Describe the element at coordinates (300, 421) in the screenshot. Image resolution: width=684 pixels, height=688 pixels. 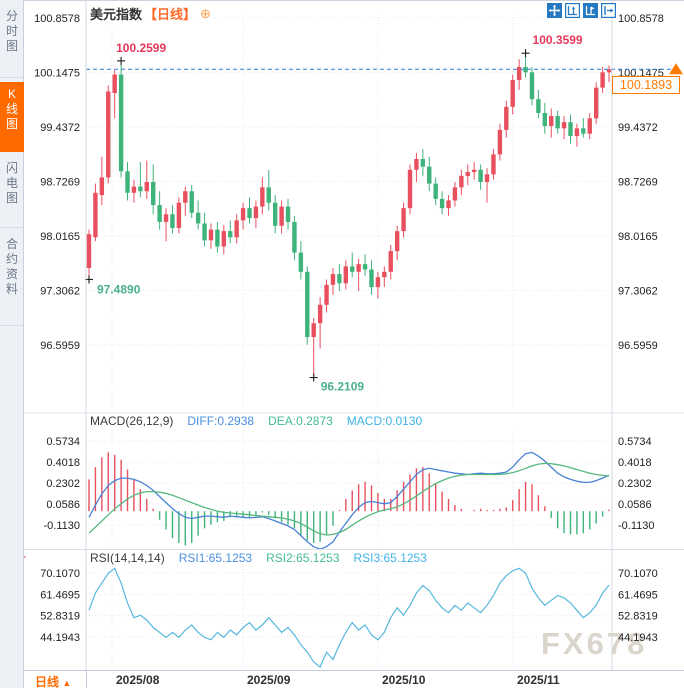
I see `macd-dea-value: DEA:0.2873` at that location.